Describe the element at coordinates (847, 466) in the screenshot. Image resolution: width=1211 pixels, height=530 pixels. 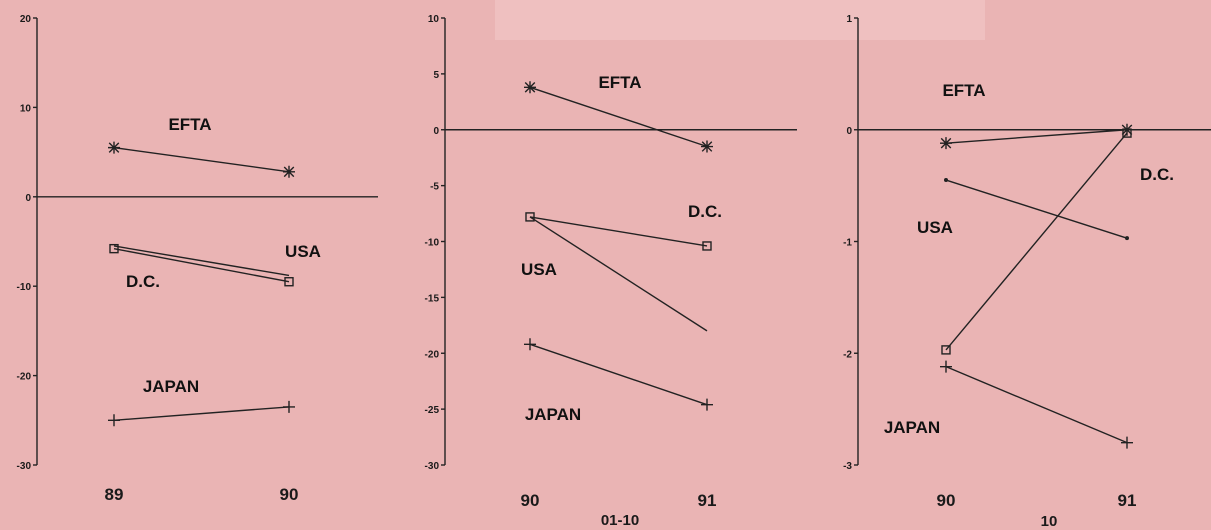
I see `panel3-y-tick-label: -3` at that location.